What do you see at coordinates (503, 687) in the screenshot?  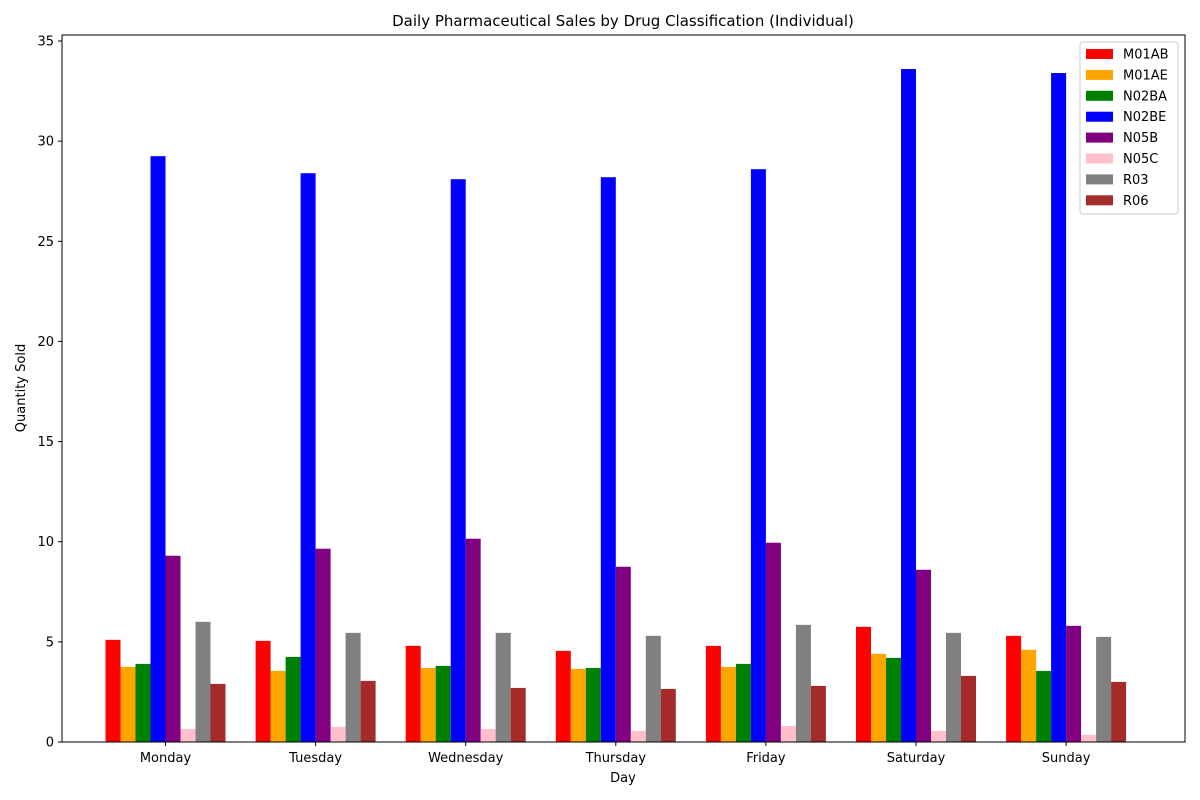 I see `bar-r03-wednesday` at bounding box center [503, 687].